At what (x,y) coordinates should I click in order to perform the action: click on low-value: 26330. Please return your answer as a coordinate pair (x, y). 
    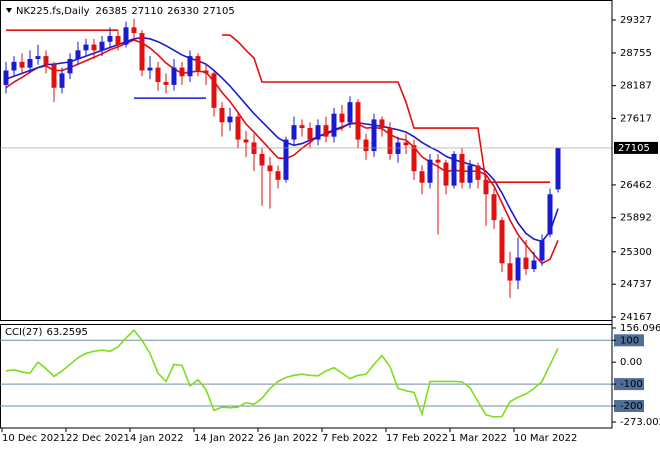
    Looking at the image, I should click on (183, 11).